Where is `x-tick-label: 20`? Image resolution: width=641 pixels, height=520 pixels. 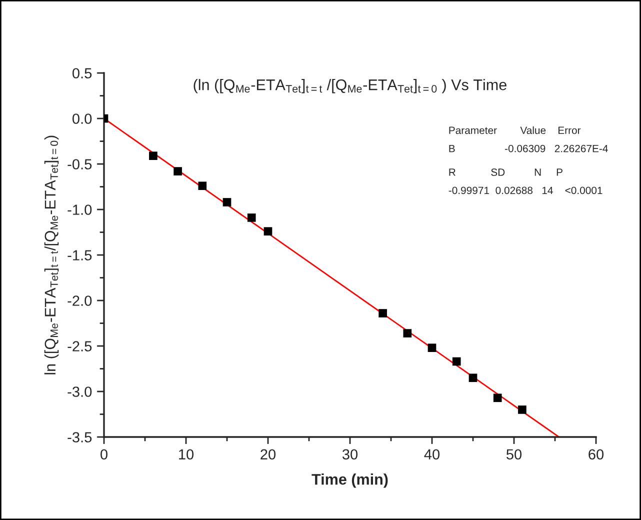 x-tick-label: 20 is located at coordinates (268, 454).